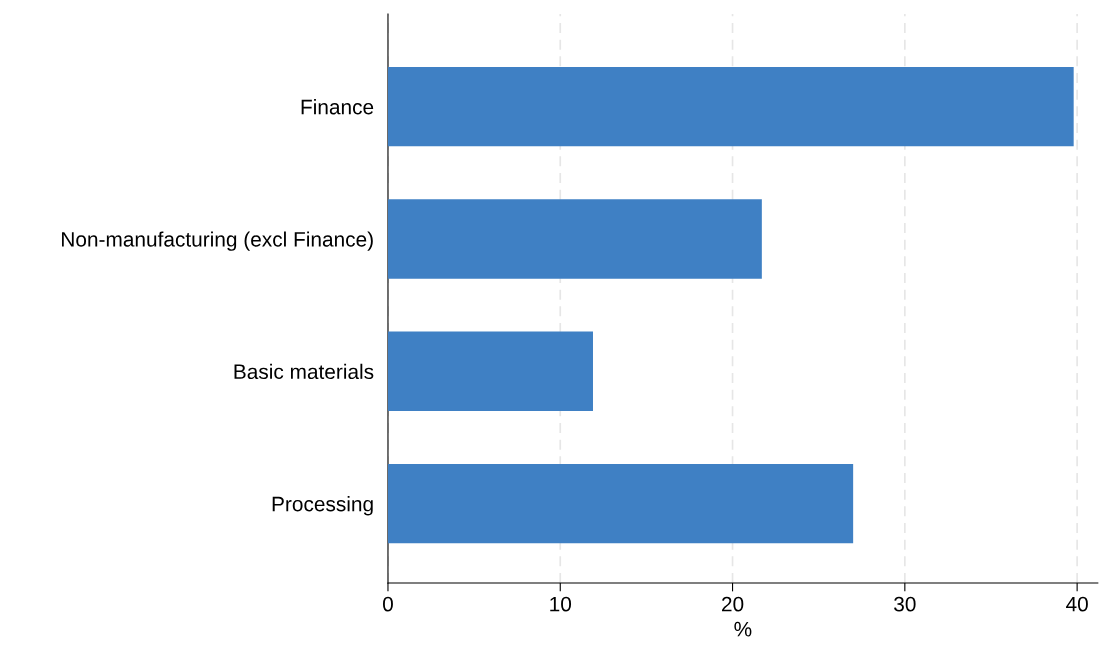 The width and height of the screenshot is (1100, 652). Describe the element at coordinates (561, 604) in the screenshot. I see `x-tick-label: 10` at that location.